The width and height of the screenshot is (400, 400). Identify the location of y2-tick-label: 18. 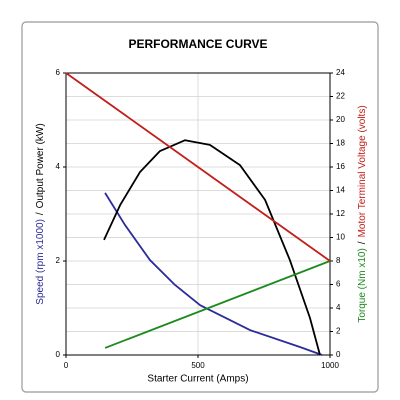
(340, 143).